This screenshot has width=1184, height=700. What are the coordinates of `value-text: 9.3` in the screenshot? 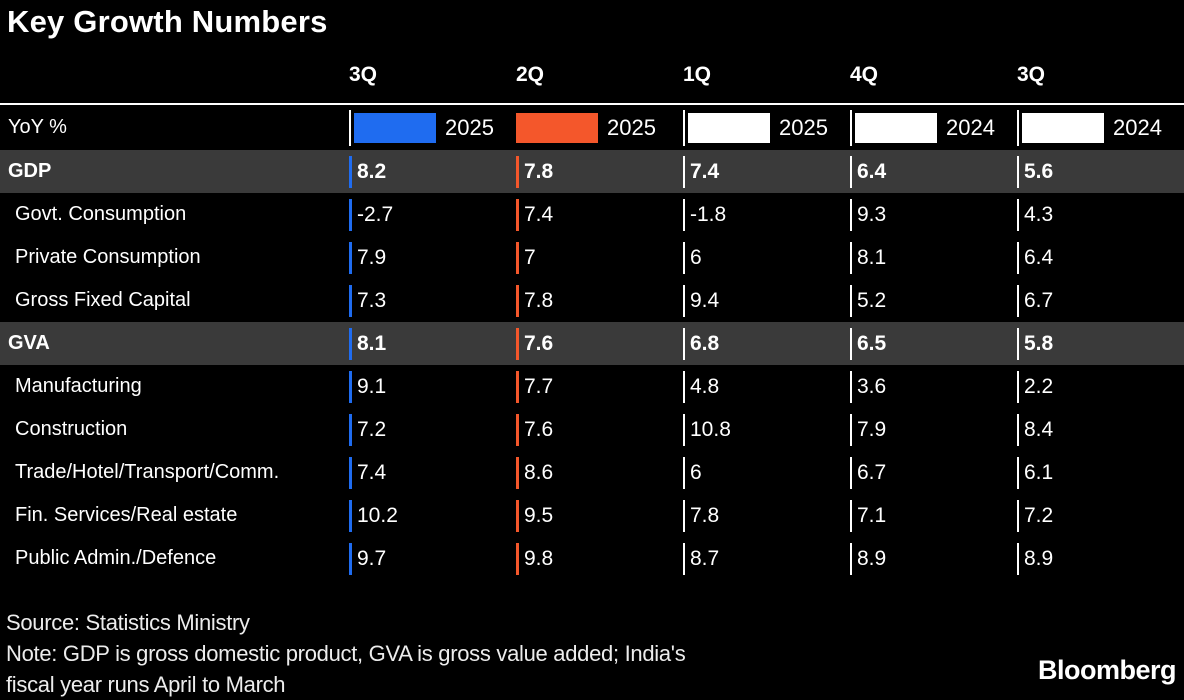 It's located at (872, 214).